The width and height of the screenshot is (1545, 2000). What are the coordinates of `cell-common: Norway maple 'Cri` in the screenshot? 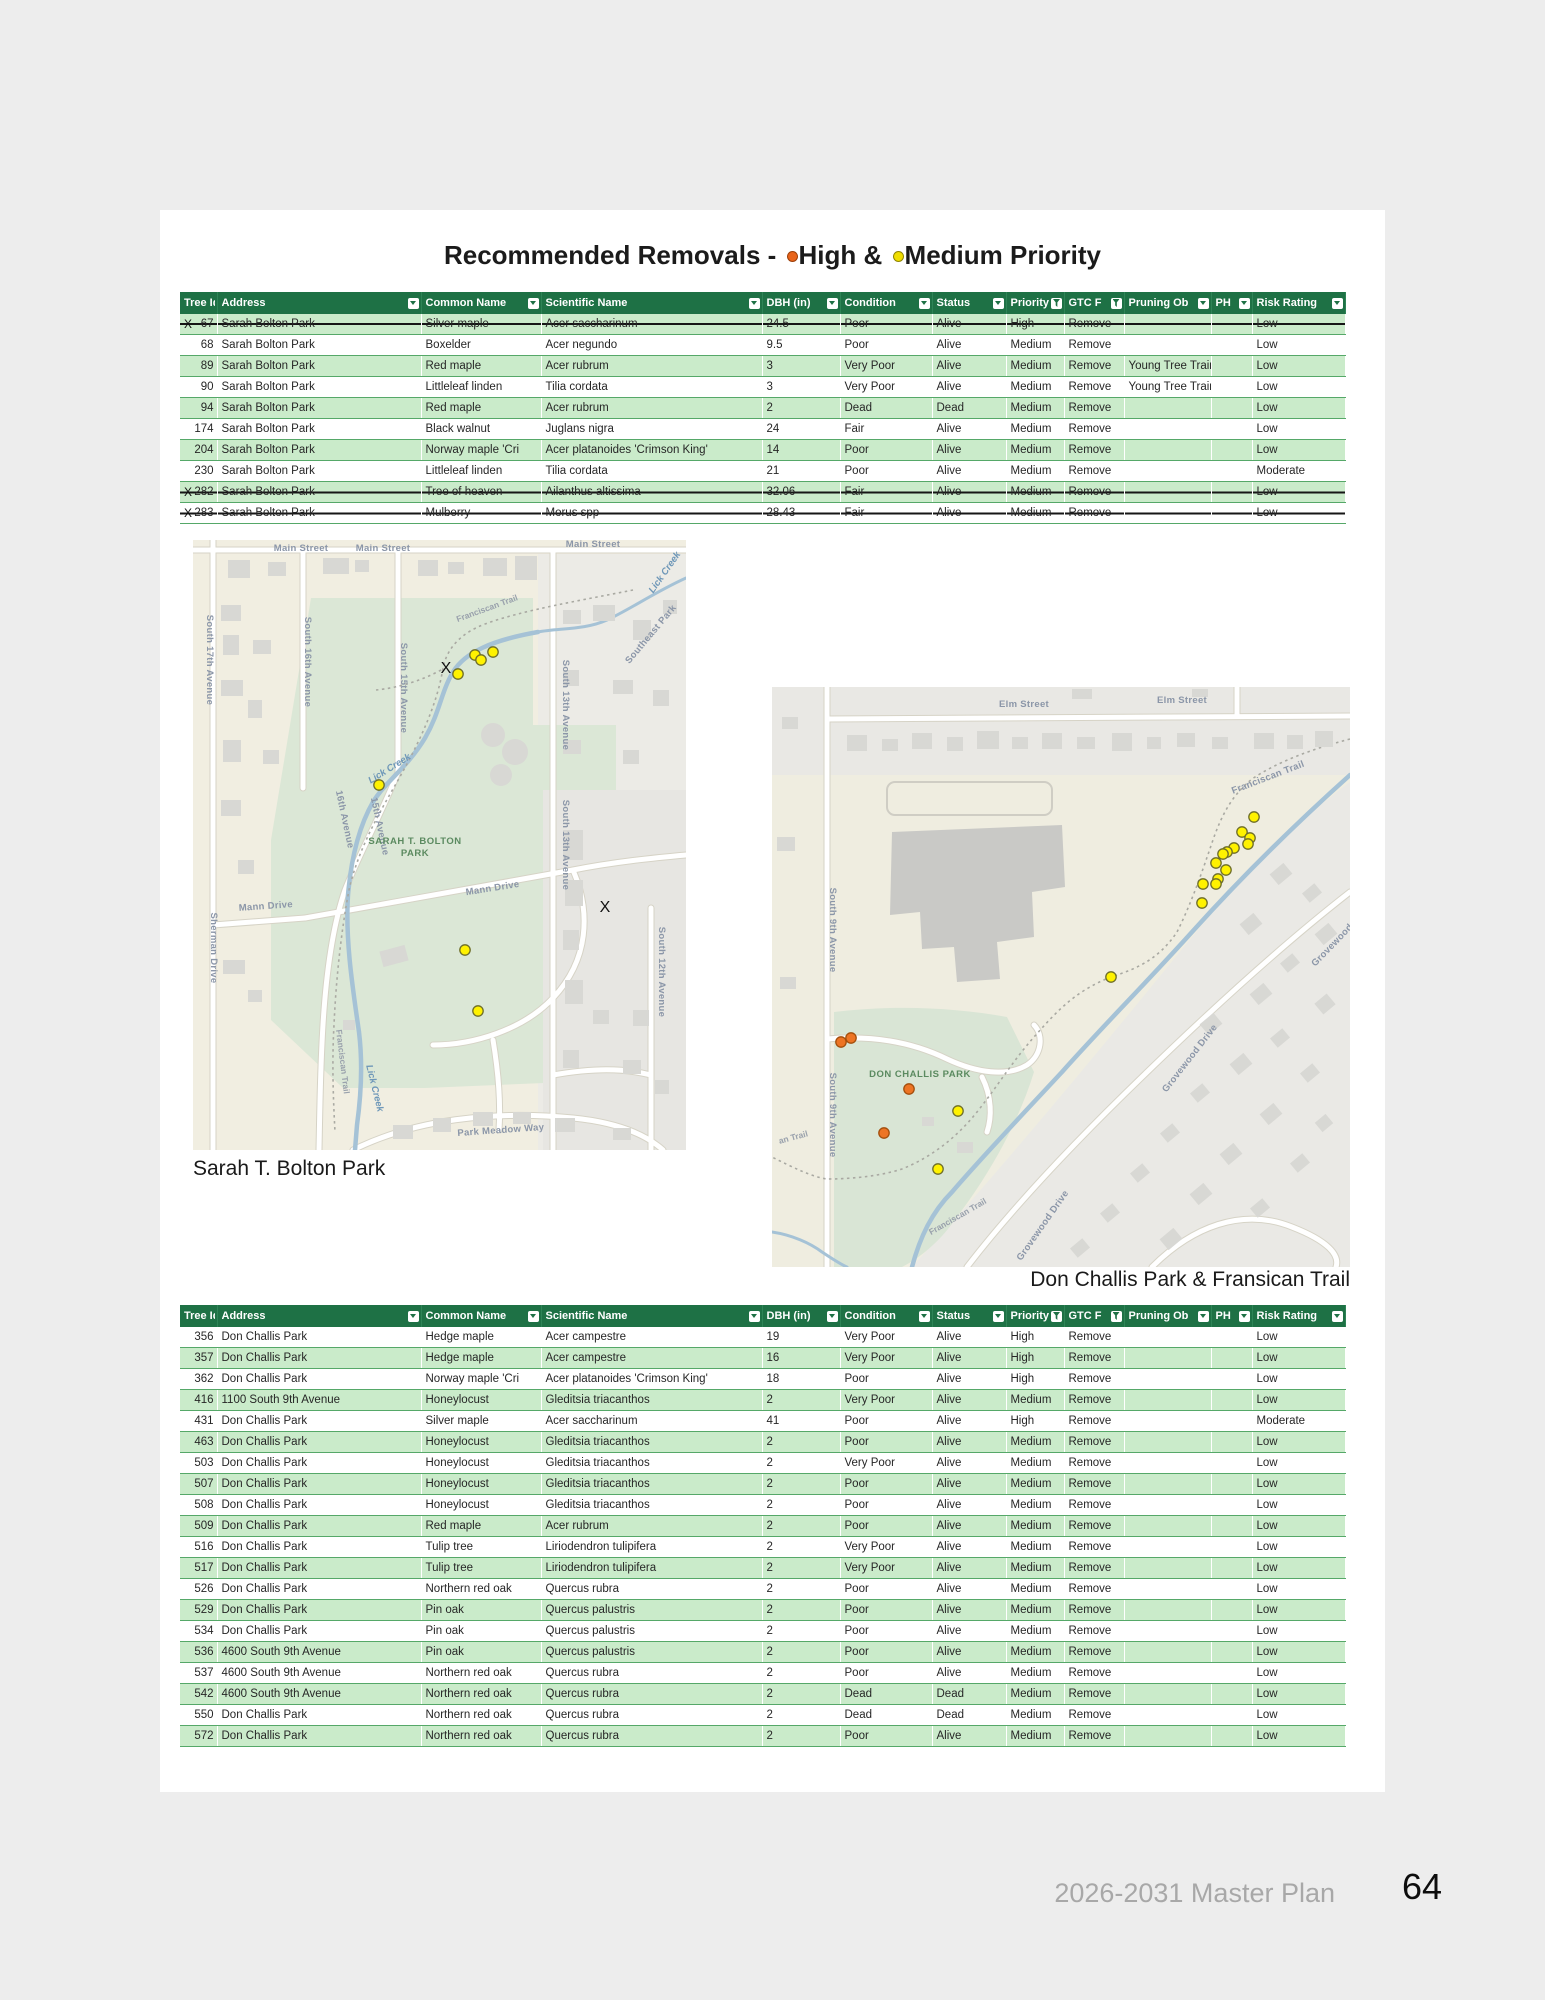 It's located at (481, 450).